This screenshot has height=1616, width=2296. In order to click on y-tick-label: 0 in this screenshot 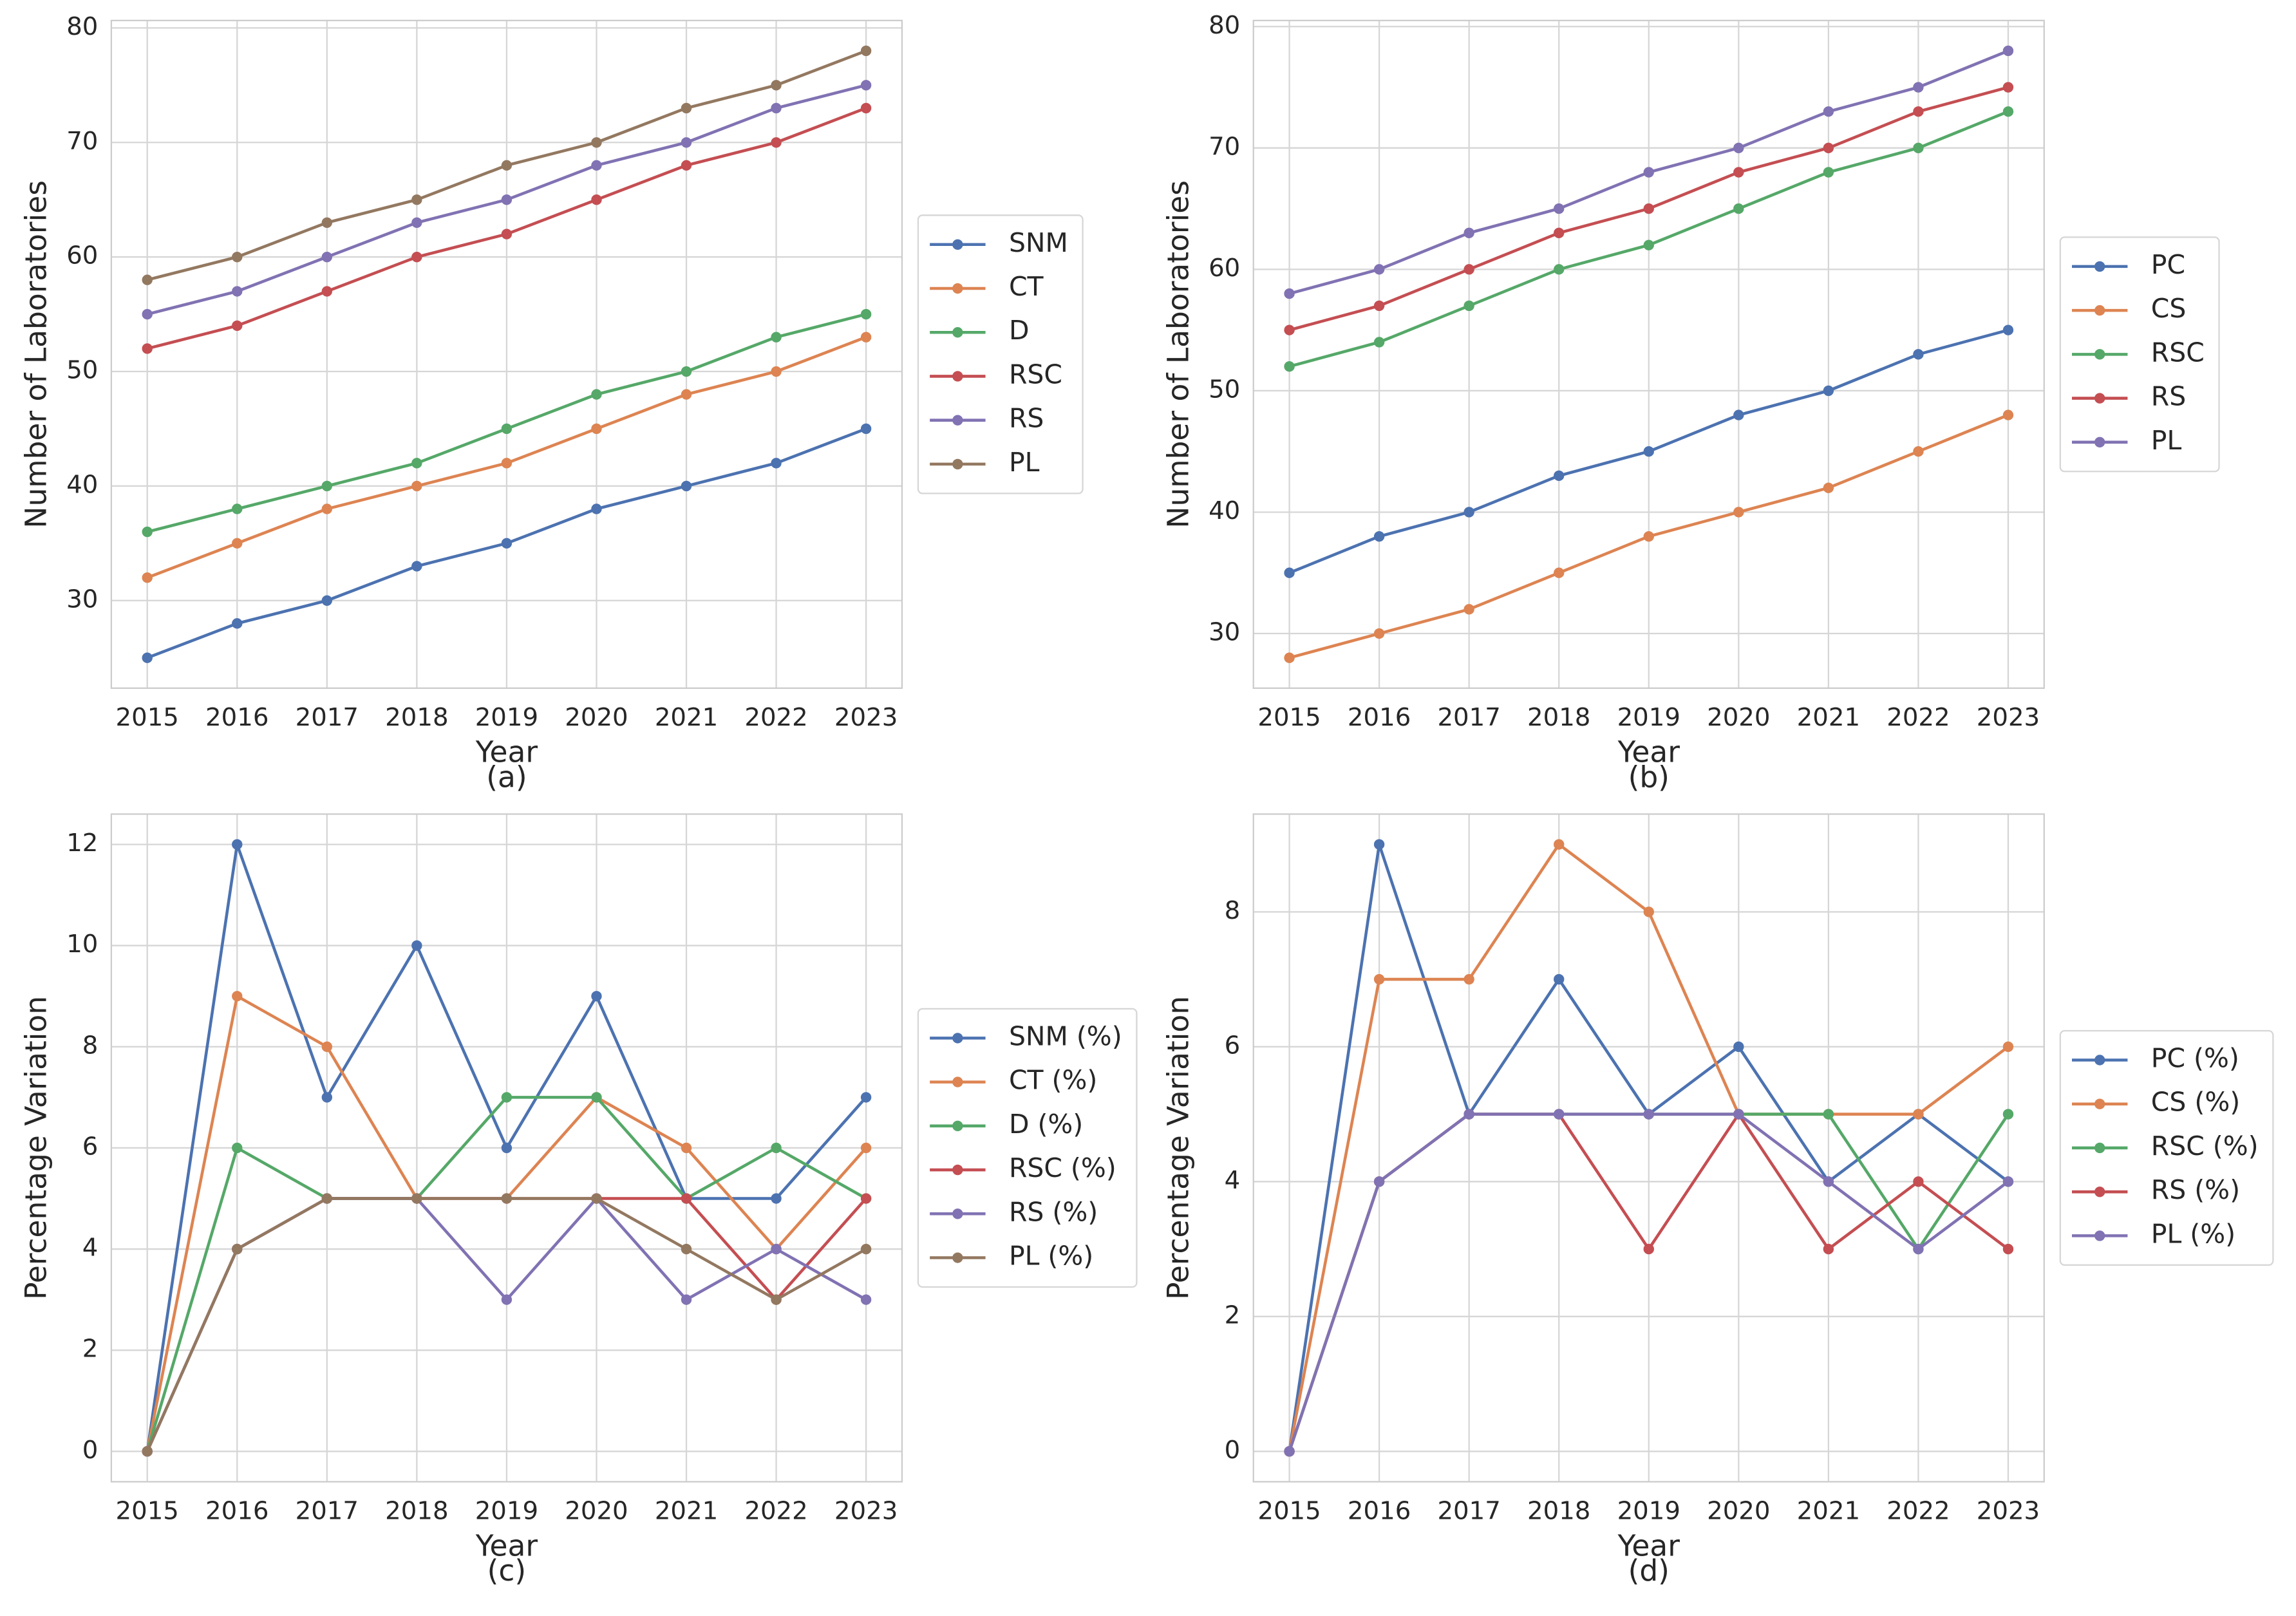, I will do `click(91, 1450)`.